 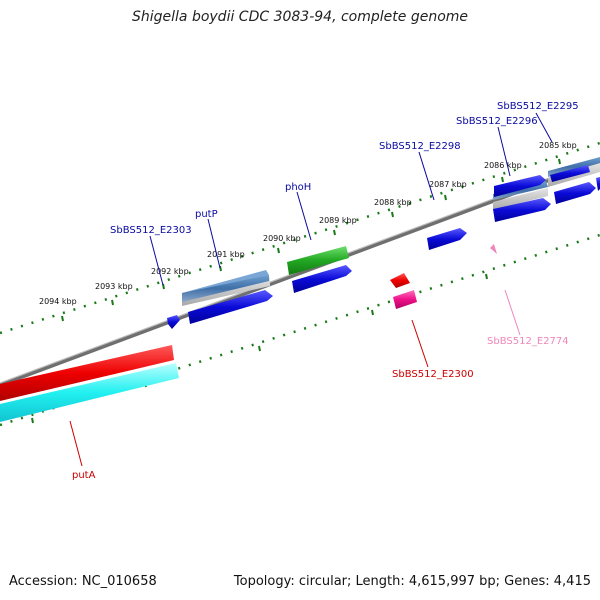 What do you see at coordinates (497, 121) in the screenshot?
I see `gene-label-sbbs512-e2296: SbBS512_E2296` at bounding box center [497, 121].